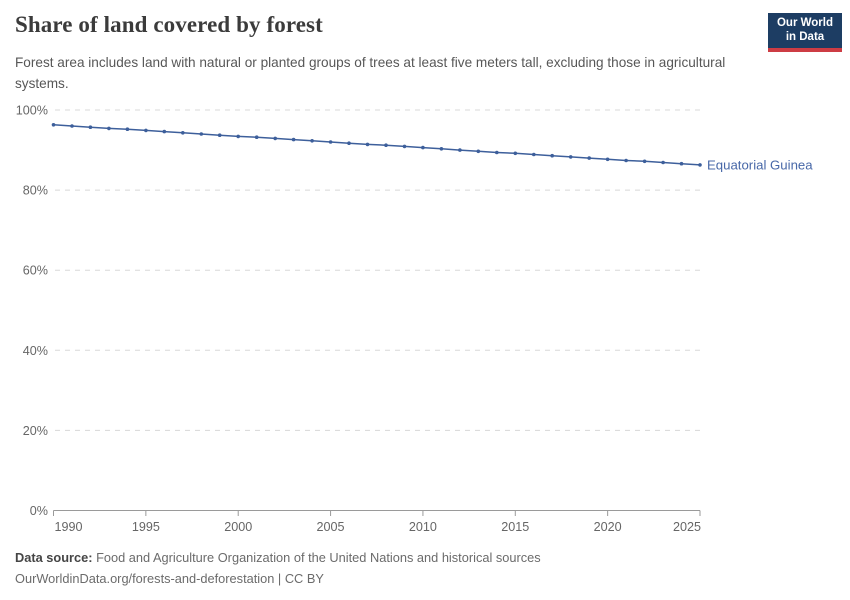 The image size is (850, 600). What do you see at coordinates (515, 527) in the screenshot?
I see `x-tick-label: 2015` at bounding box center [515, 527].